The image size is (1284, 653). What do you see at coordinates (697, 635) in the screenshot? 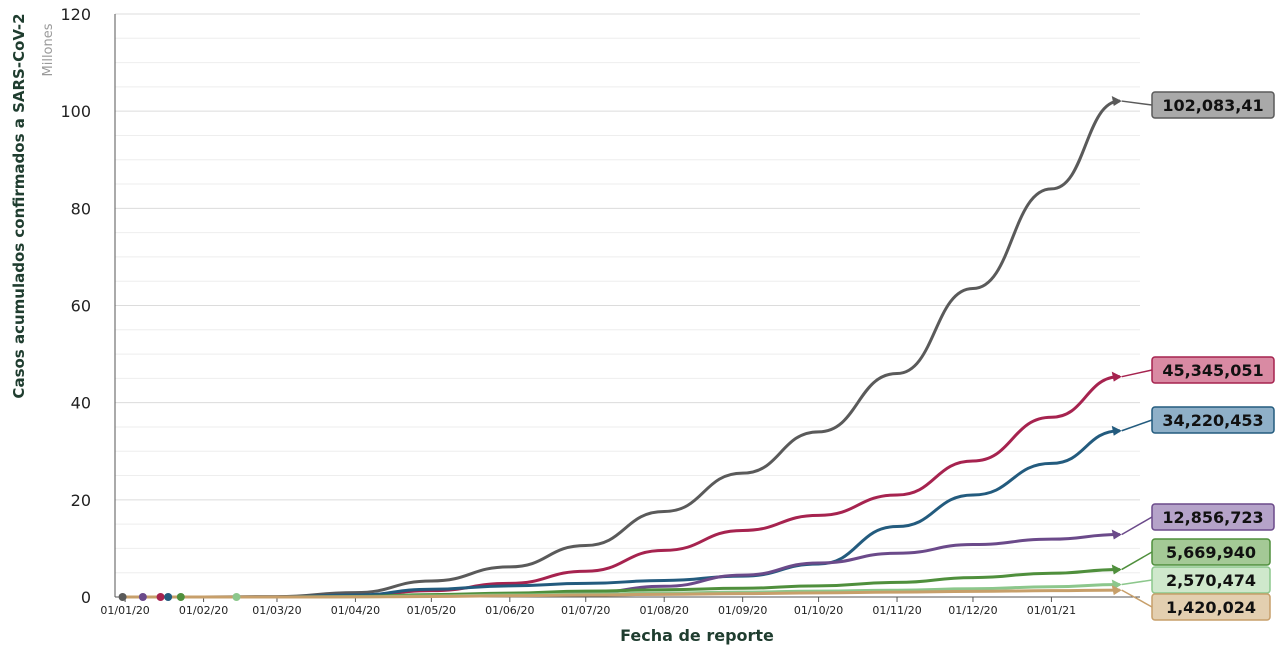
I see `x-axis-title: Fecha de reporte` at bounding box center [697, 635].